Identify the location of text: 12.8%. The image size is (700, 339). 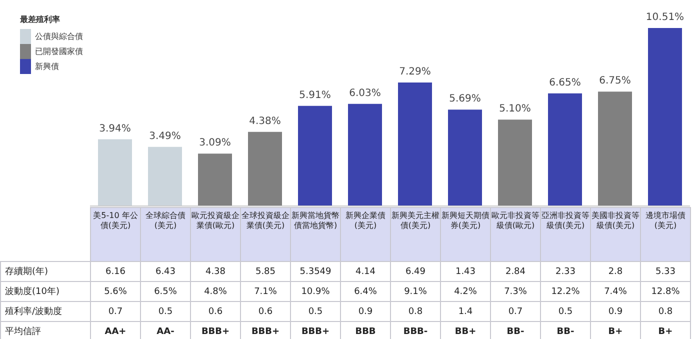
(665, 292).